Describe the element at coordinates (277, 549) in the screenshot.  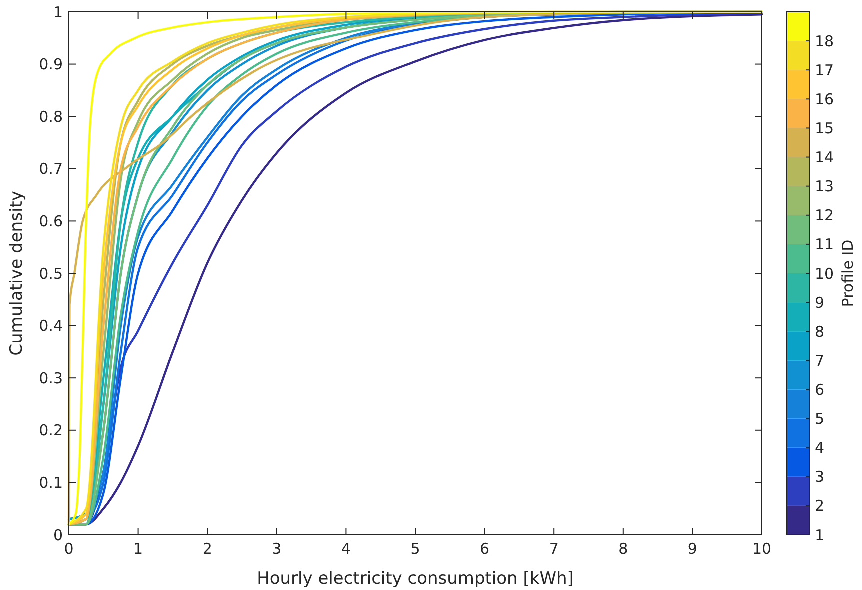
I see `x-tick-label: 3` at that location.